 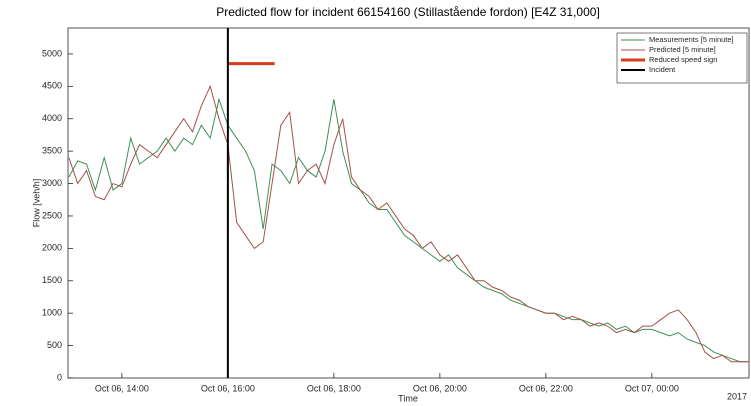 What do you see at coordinates (334, 388) in the screenshot?
I see `x-tick-label: Oct 06, 18:00` at bounding box center [334, 388].